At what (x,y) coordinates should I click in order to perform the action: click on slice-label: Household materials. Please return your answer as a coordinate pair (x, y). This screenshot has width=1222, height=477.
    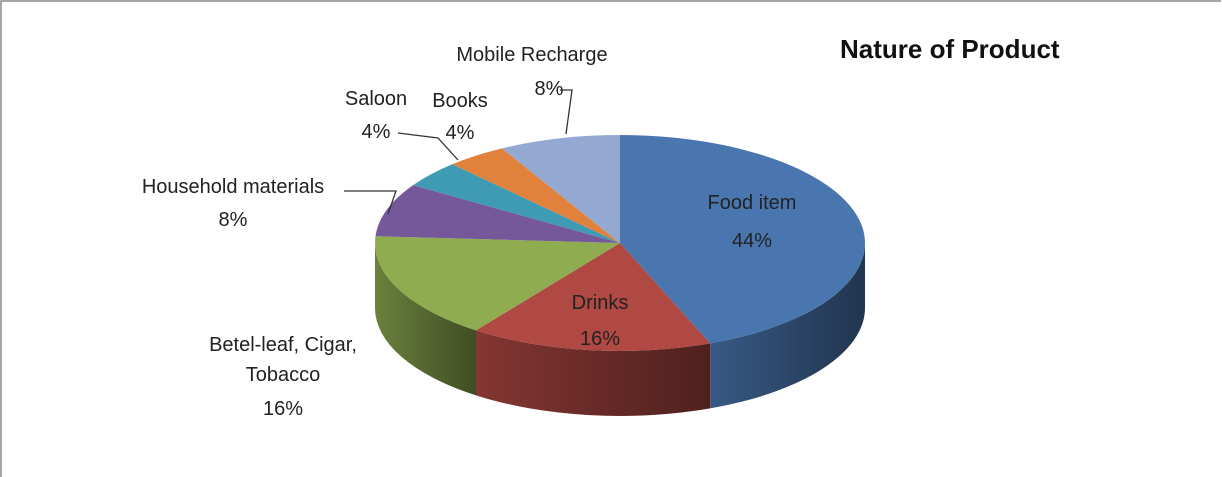
    Looking at the image, I should click on (233, 187).